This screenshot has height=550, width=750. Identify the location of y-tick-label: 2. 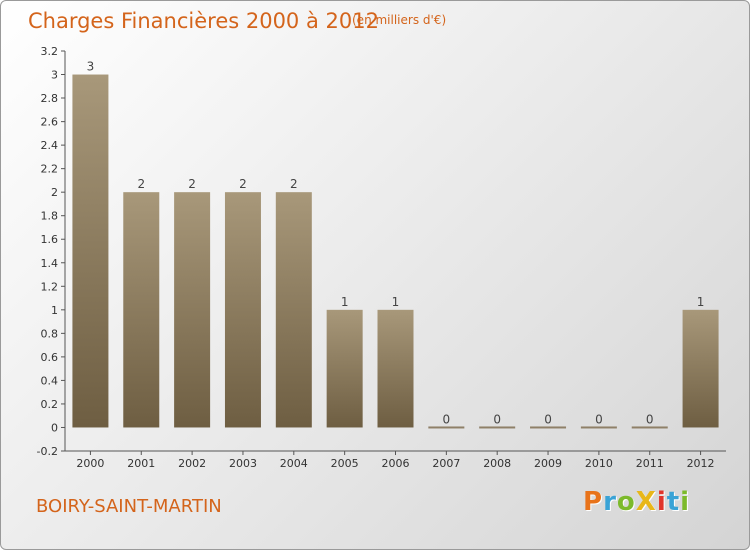
(54, 192).